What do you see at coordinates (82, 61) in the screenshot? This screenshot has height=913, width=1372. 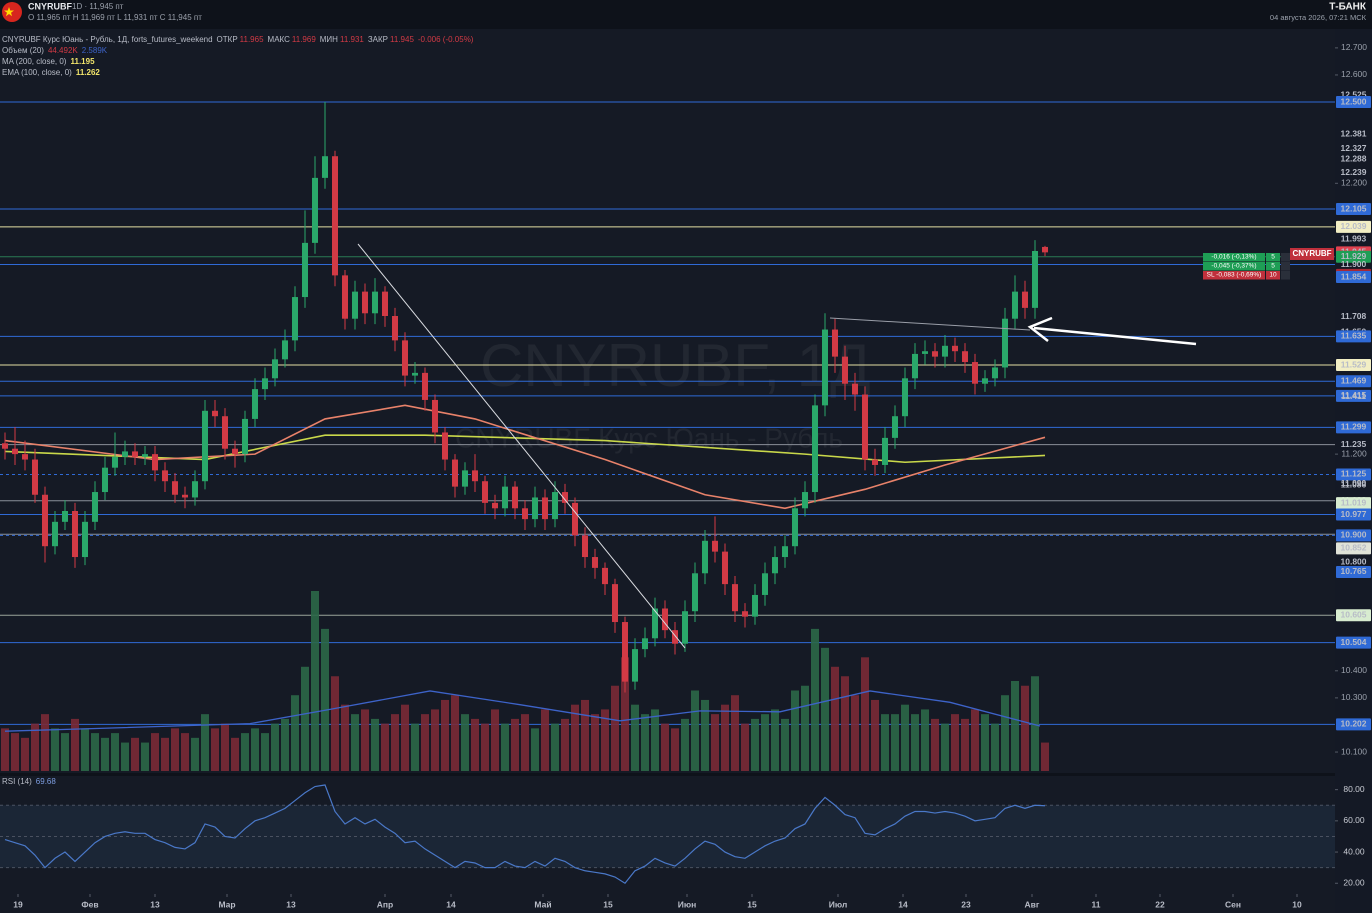 I see `legend-value: 11.195` at bounding box center [82, 61].